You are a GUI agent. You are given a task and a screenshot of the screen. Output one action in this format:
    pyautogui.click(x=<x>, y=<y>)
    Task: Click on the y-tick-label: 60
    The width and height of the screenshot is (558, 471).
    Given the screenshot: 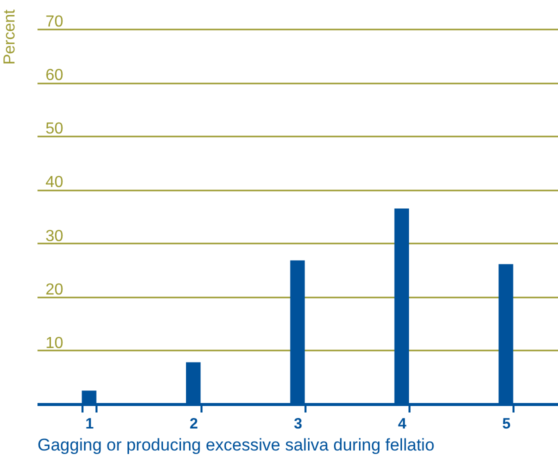 What is the action you would take?
    pyautogui.click(x=55, y=75)
    